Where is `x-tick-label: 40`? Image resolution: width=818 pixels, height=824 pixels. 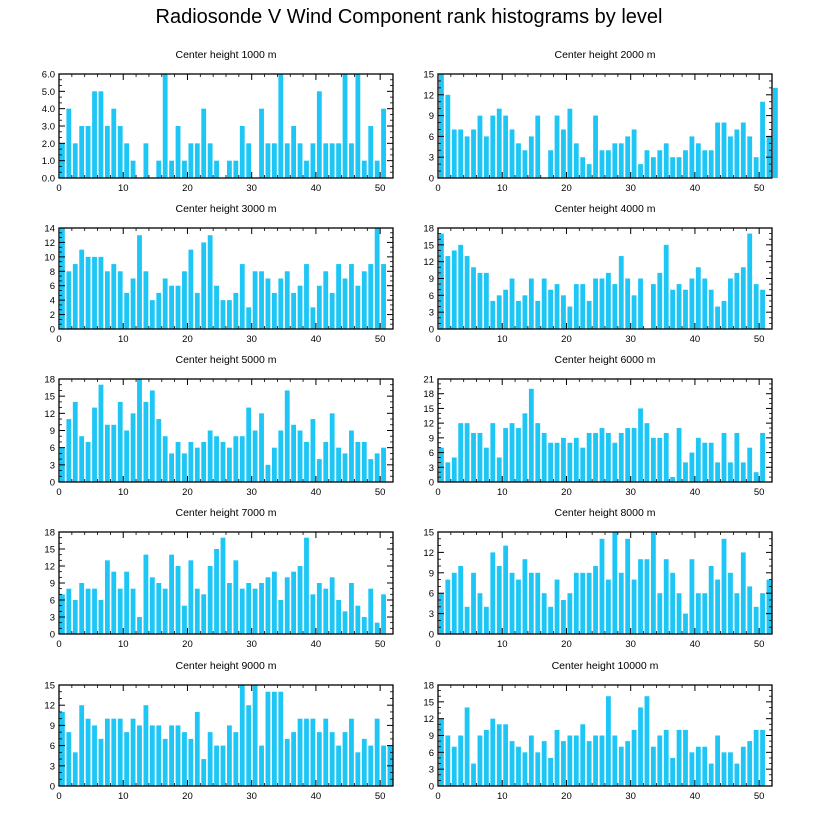 x-tick-label: 40 is located at coordinates (316, 796).